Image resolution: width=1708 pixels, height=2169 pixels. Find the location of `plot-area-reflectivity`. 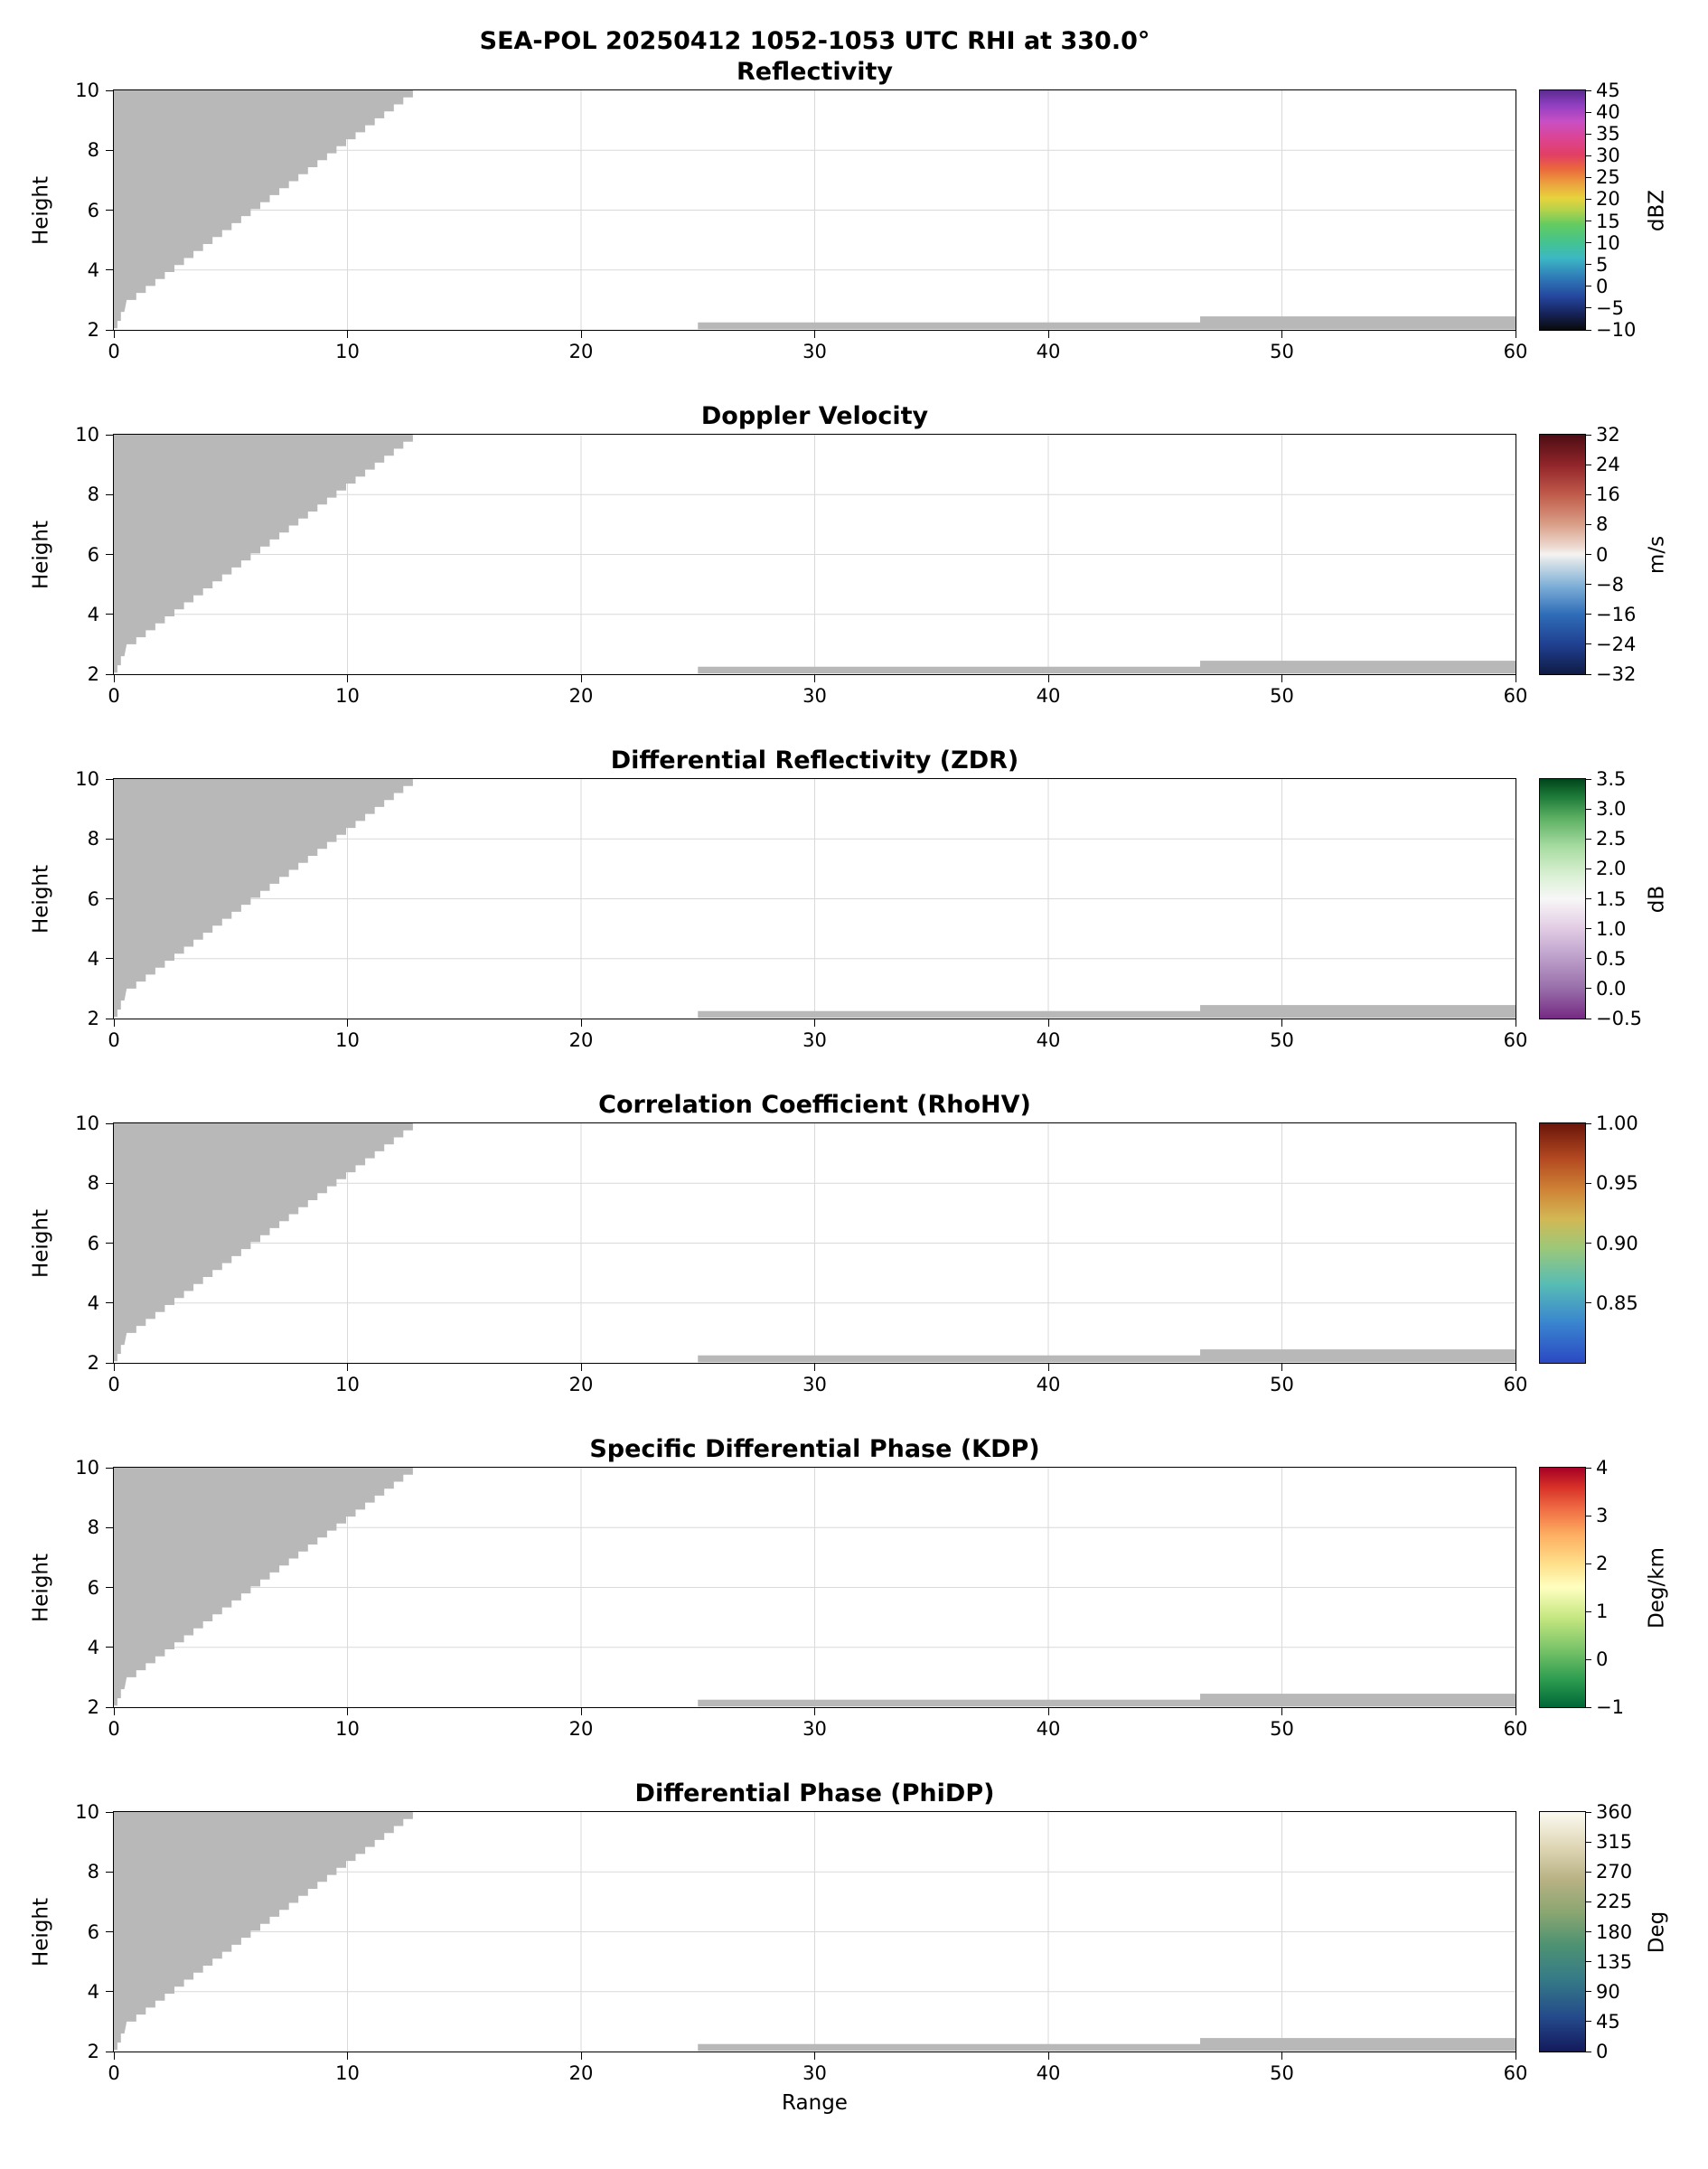

plot-area-reflectivity is located at coordinates (814, 210).